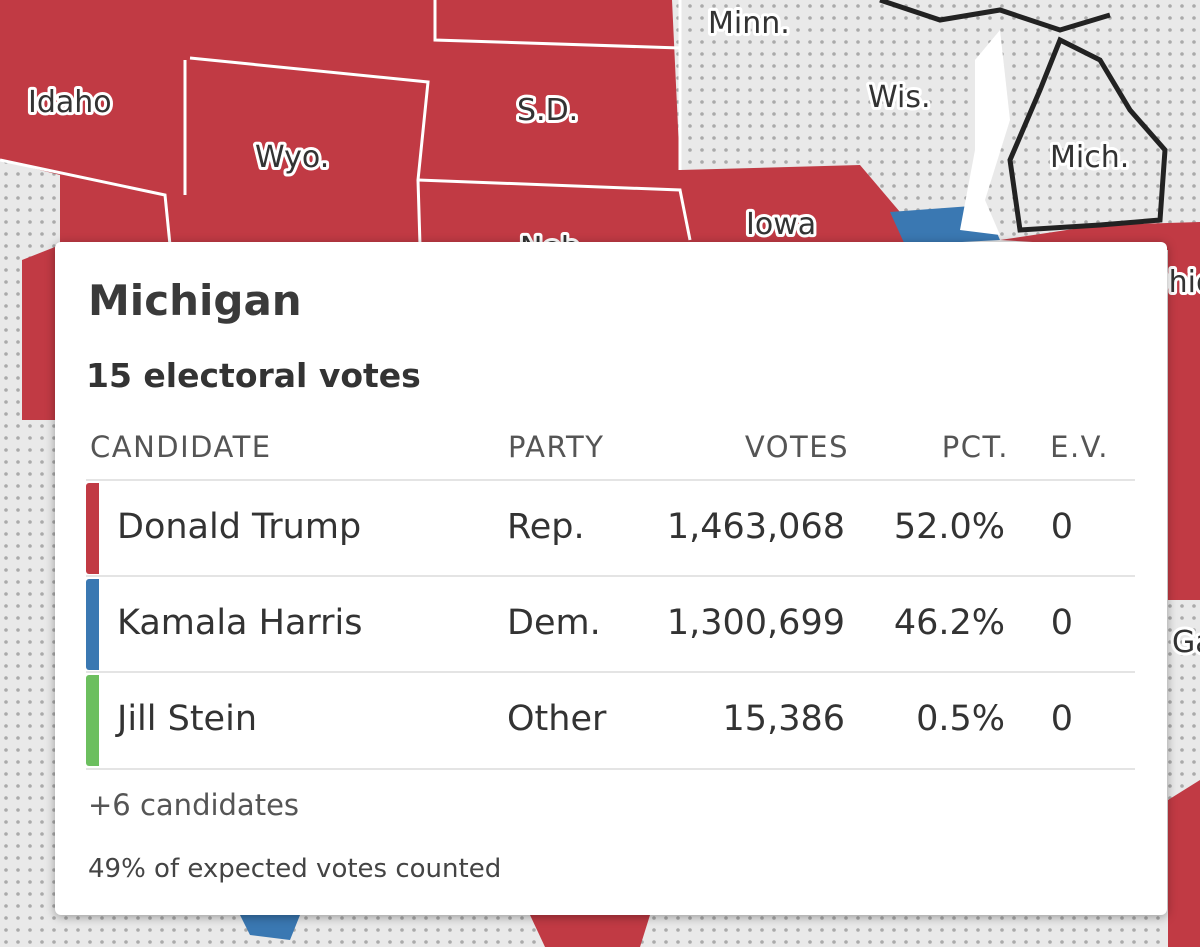 This screenshot has height=947, width=1200. Describe the element at coordinates (755, 623) in the screenshot. I see `votes: 1,300,699` at that location.